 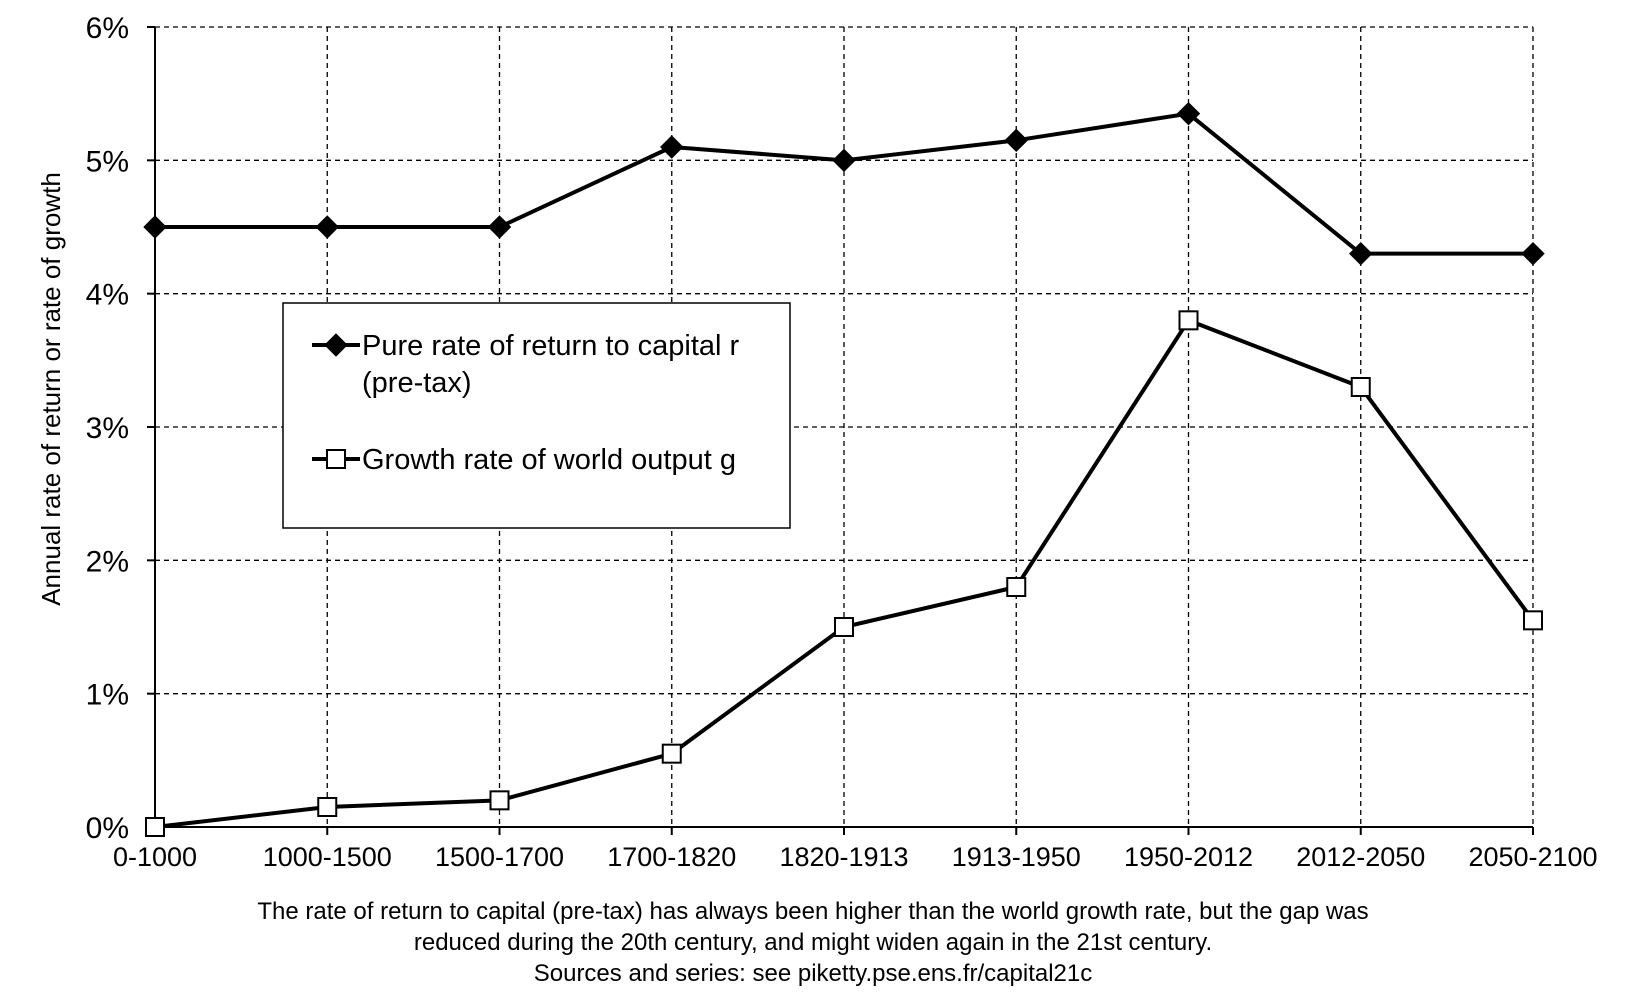 I want to click on y-tick-label-5: 5%, so click(x=107, y=161).